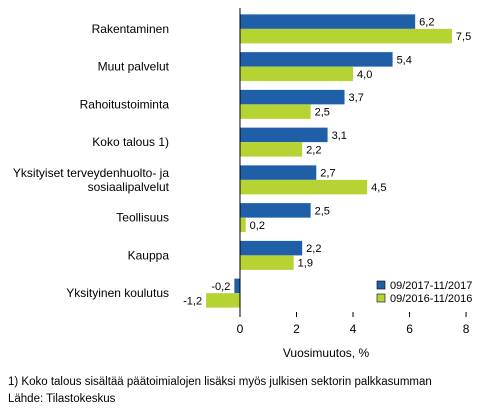 Image resolution: width=493 pixels, height=416 pixels. Describe the element at coordinates (431, 299) in the screenshot. I see `legend-label: 09/2016-11/2016` at that location.